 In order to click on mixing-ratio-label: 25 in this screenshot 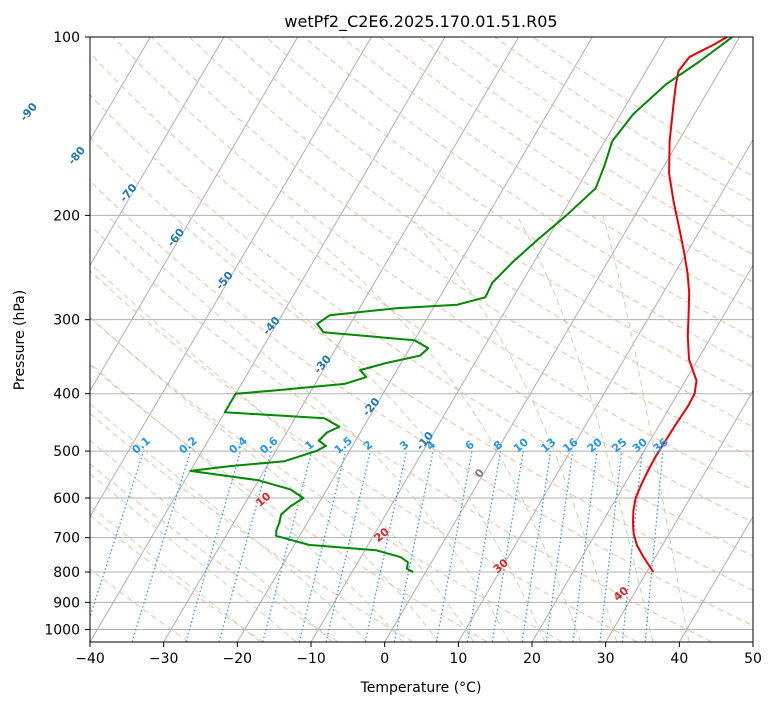, I will do `click(619, 446)`.